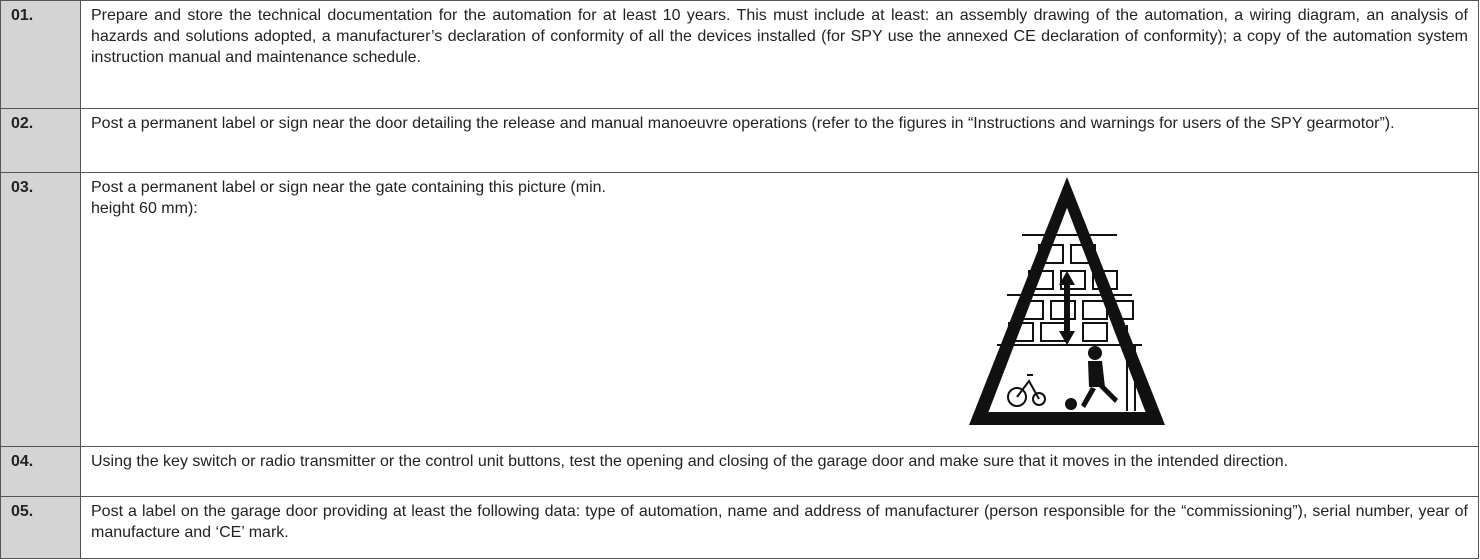  I want to click on step-number: 04., so click(40, 471).